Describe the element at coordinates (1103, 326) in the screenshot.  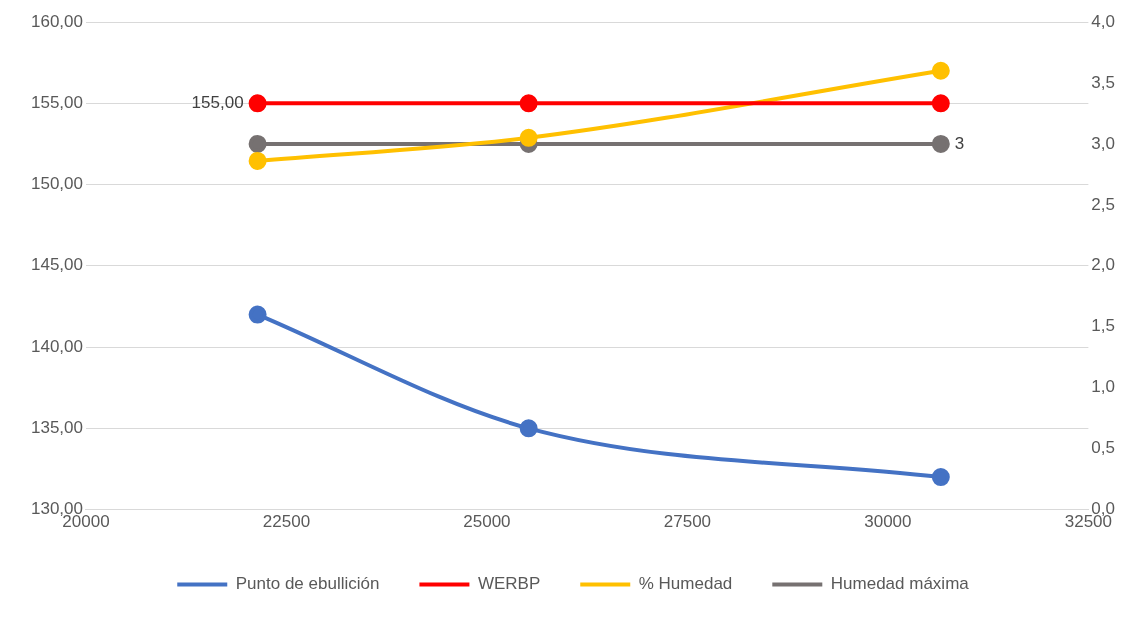
I see `y2-tick-label: 1,5` at that location.